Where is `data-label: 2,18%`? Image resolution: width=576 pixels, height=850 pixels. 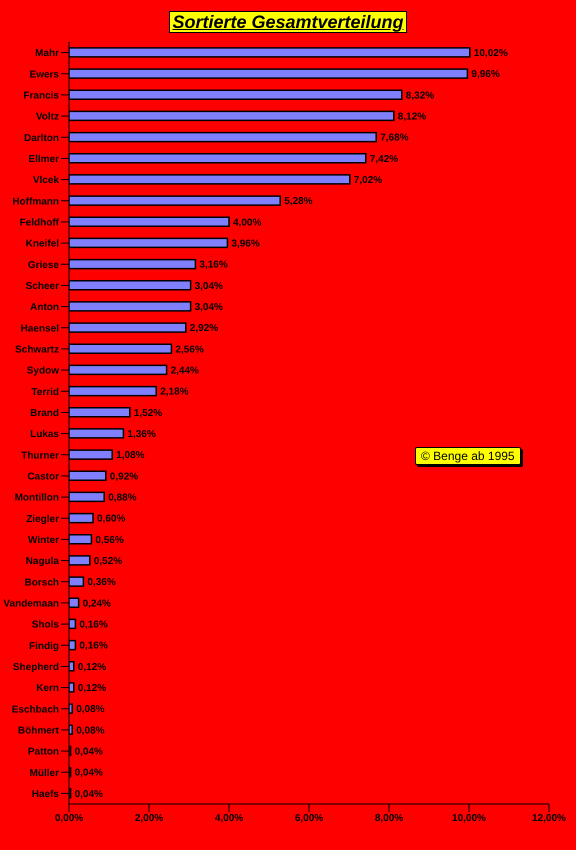
data-label: 2,18% is located at coordinates (174, 392).